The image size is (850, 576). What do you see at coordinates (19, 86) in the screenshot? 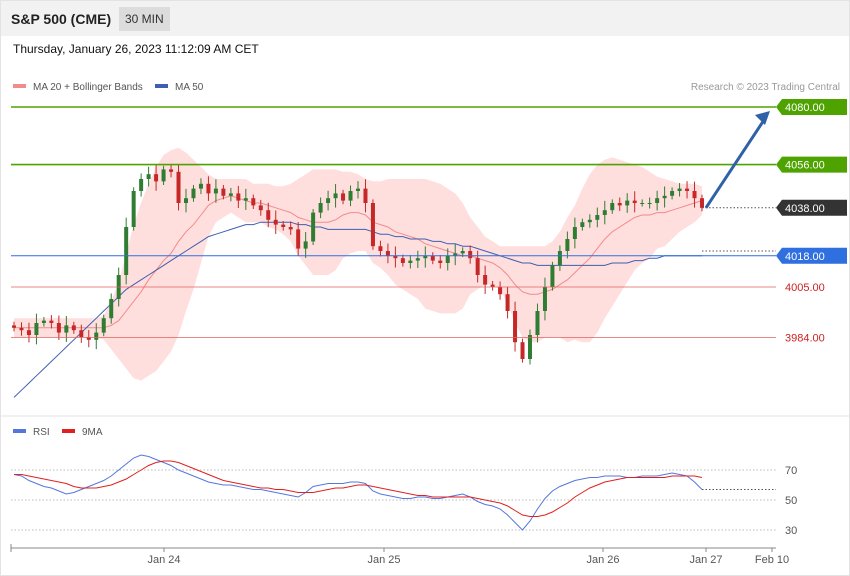
I see `ma20-legend-swatch` at bounding box center [19, 86].